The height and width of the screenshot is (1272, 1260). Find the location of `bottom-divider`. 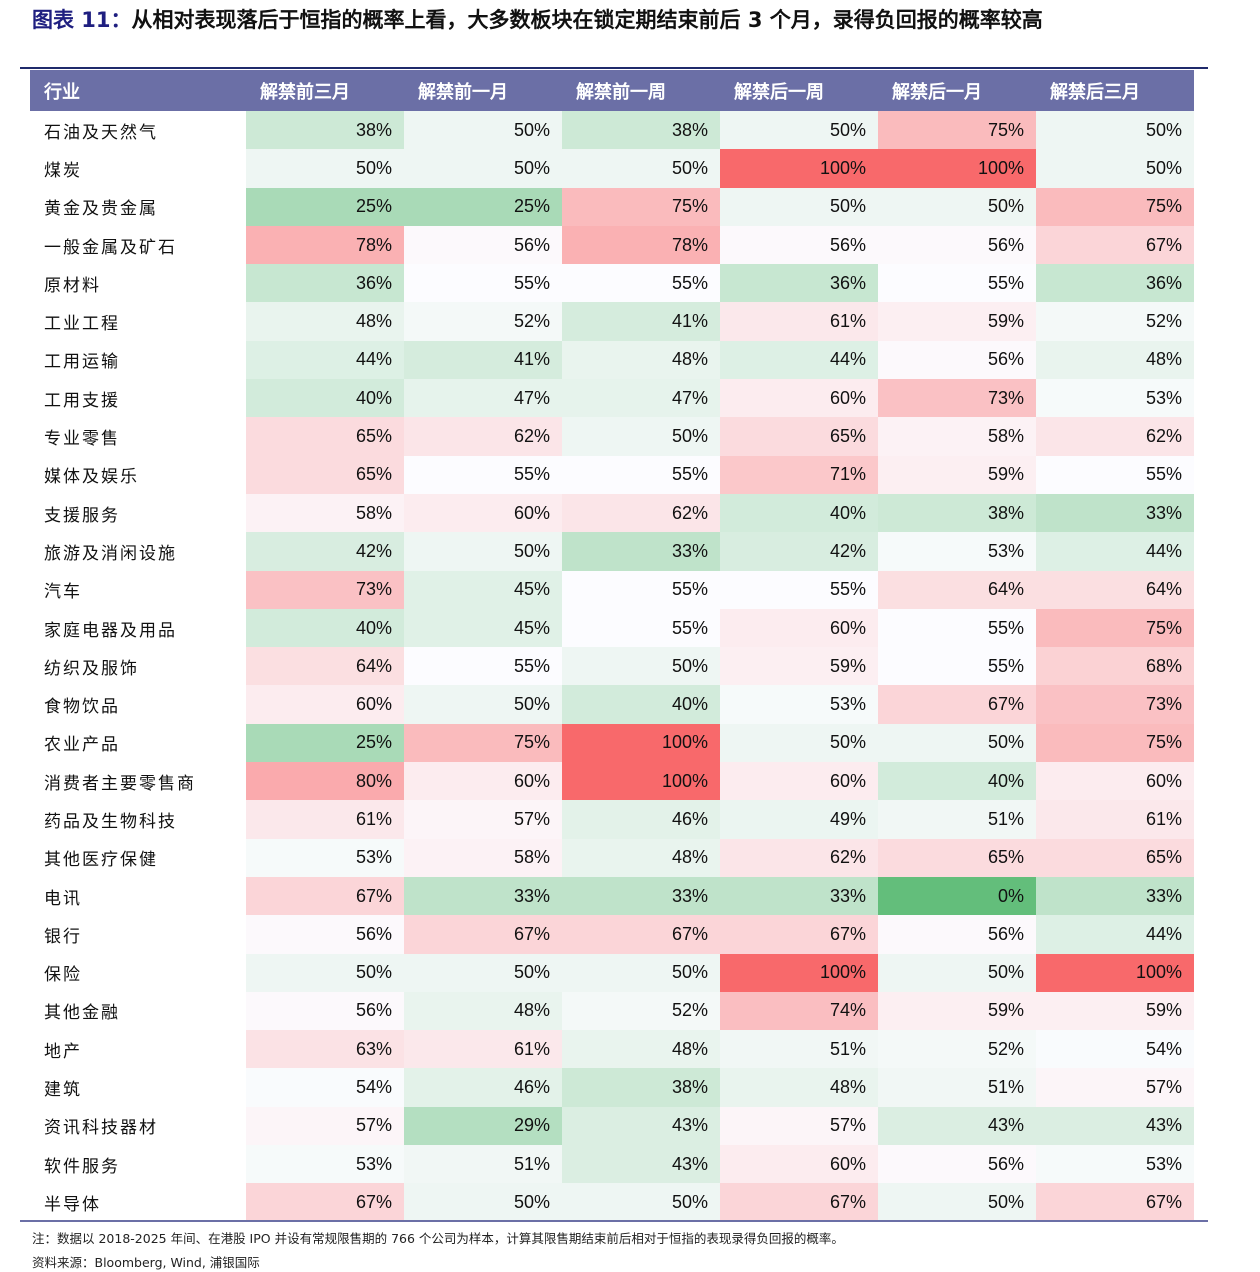

bottom-divider is located at coordinates (614, 1221).